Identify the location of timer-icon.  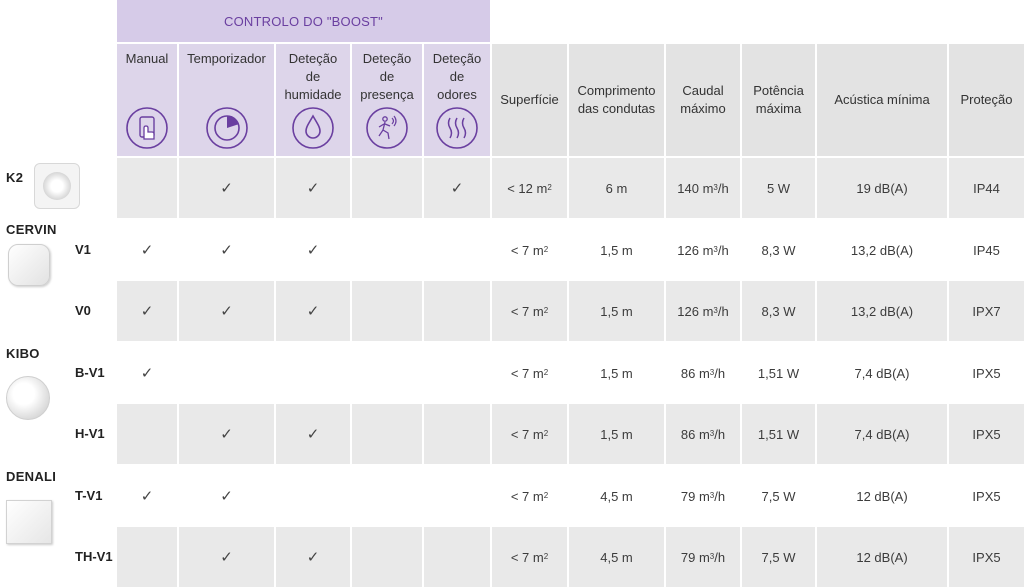
(226, 128).